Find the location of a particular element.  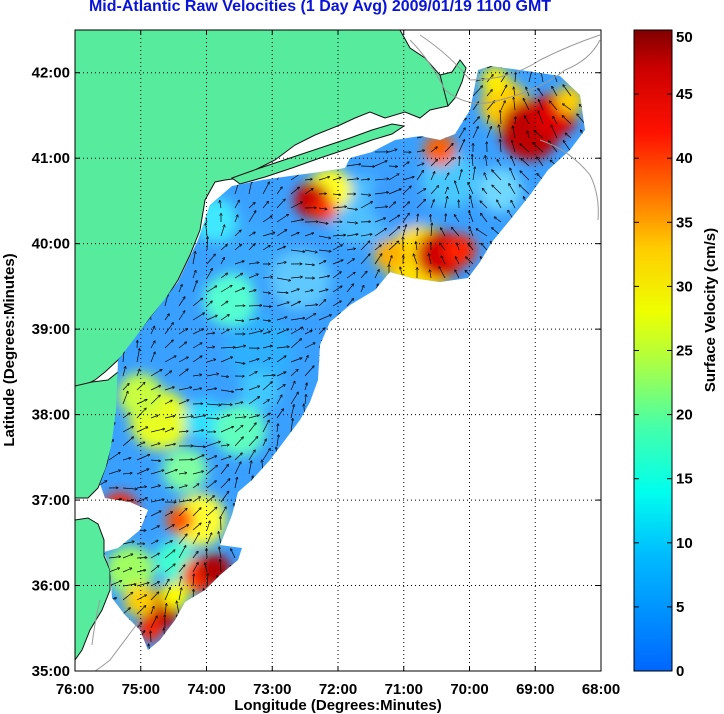

carolina-coast is located at coordinates (93, 589).